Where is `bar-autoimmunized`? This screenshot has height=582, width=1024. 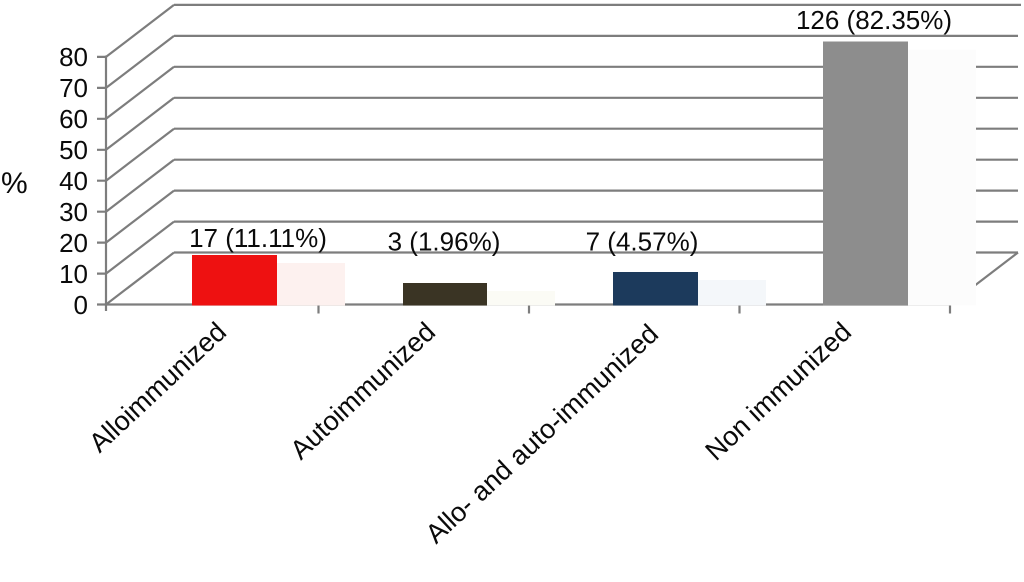
bar-autoimmunized is located at coordinates (445, 294).